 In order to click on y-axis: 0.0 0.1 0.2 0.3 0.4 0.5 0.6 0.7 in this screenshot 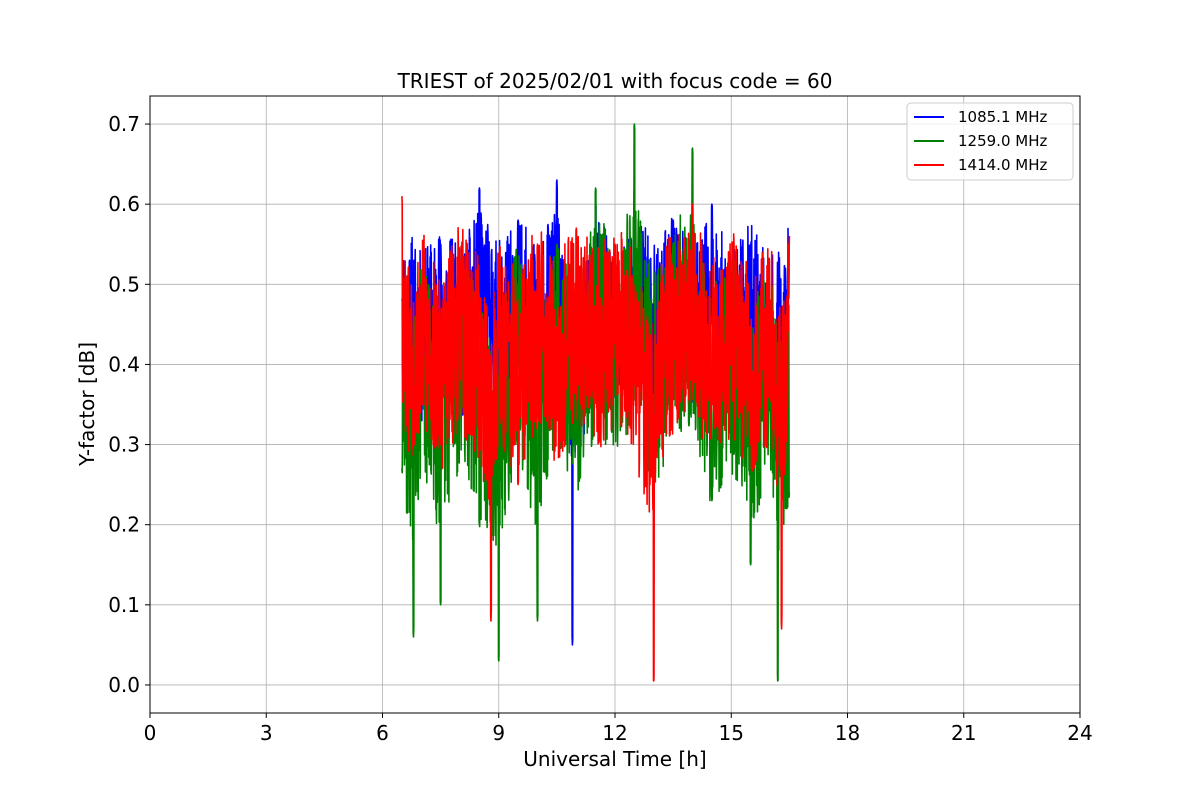, I will do `click(129, 404)`.